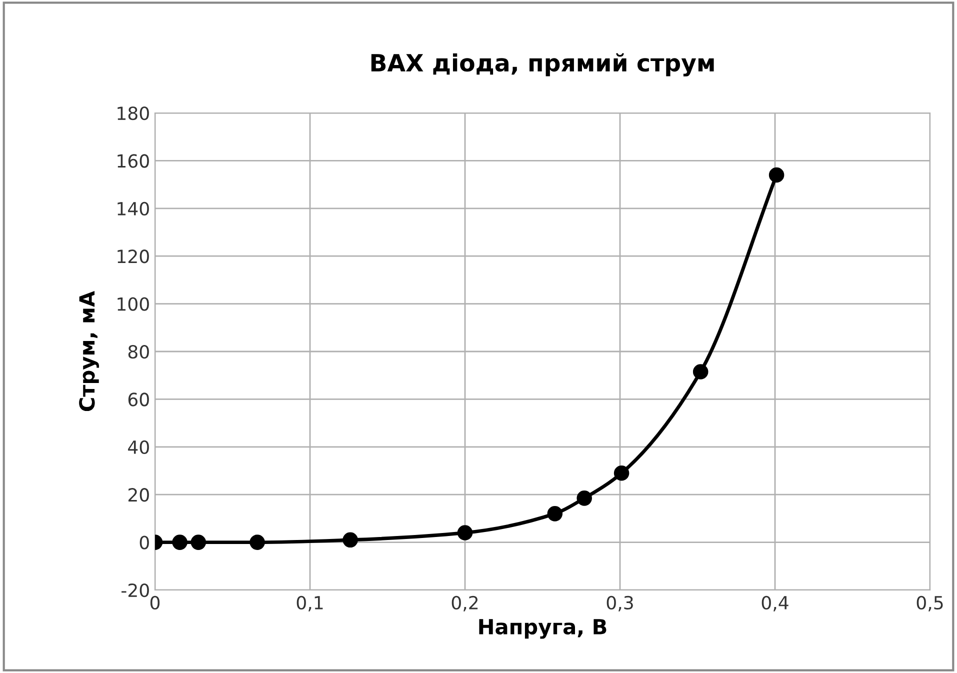  I want to click on y-tick-label: 120, so click(133, 257).